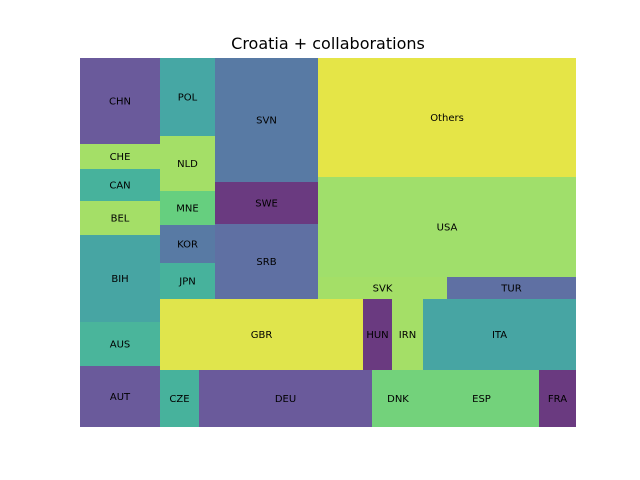 The height and width of the screenshot is (480, 640). I want to click on cell-label-swe: SWE, so click(266, 204).